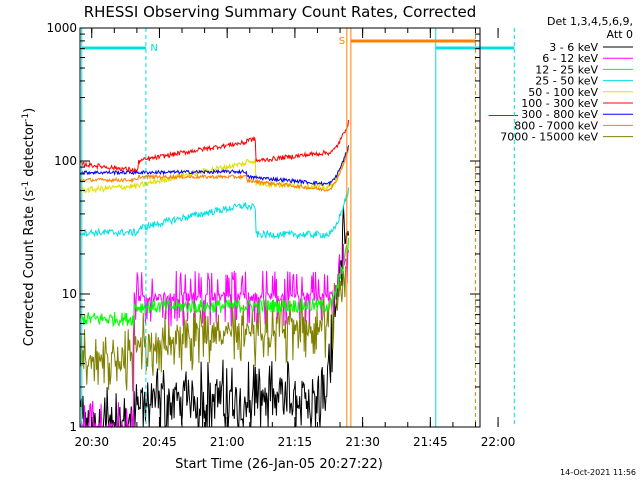 This screenshot has height=480, width=640. I want to click on x-tick-label: 21:45, so click(430, 442).